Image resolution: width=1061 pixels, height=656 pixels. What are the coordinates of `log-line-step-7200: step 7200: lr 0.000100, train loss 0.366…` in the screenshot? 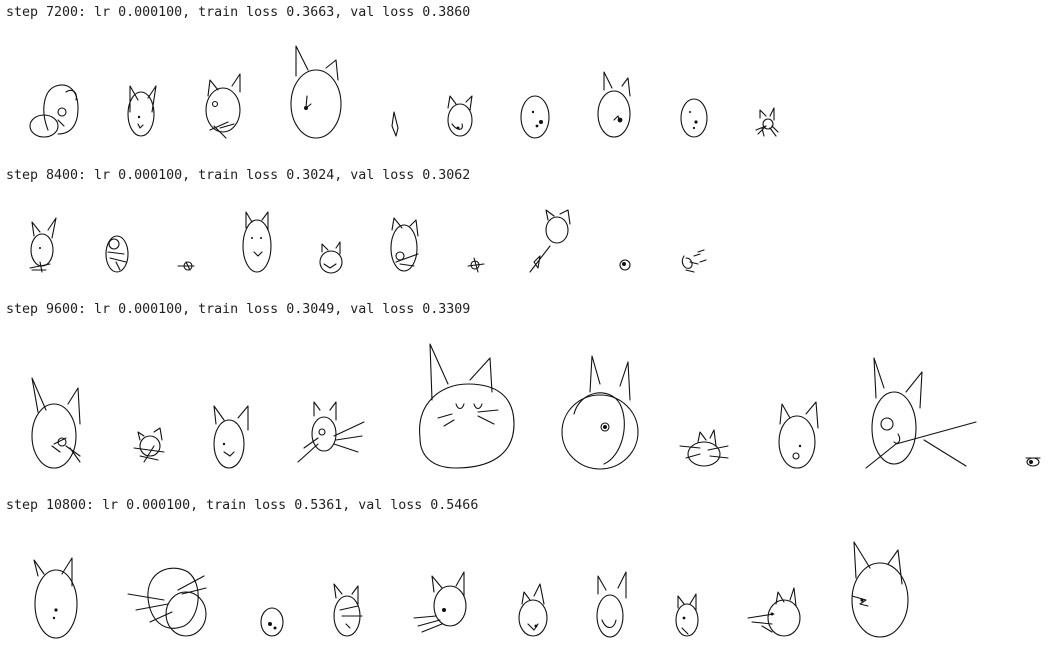 It's located at (238, 12).